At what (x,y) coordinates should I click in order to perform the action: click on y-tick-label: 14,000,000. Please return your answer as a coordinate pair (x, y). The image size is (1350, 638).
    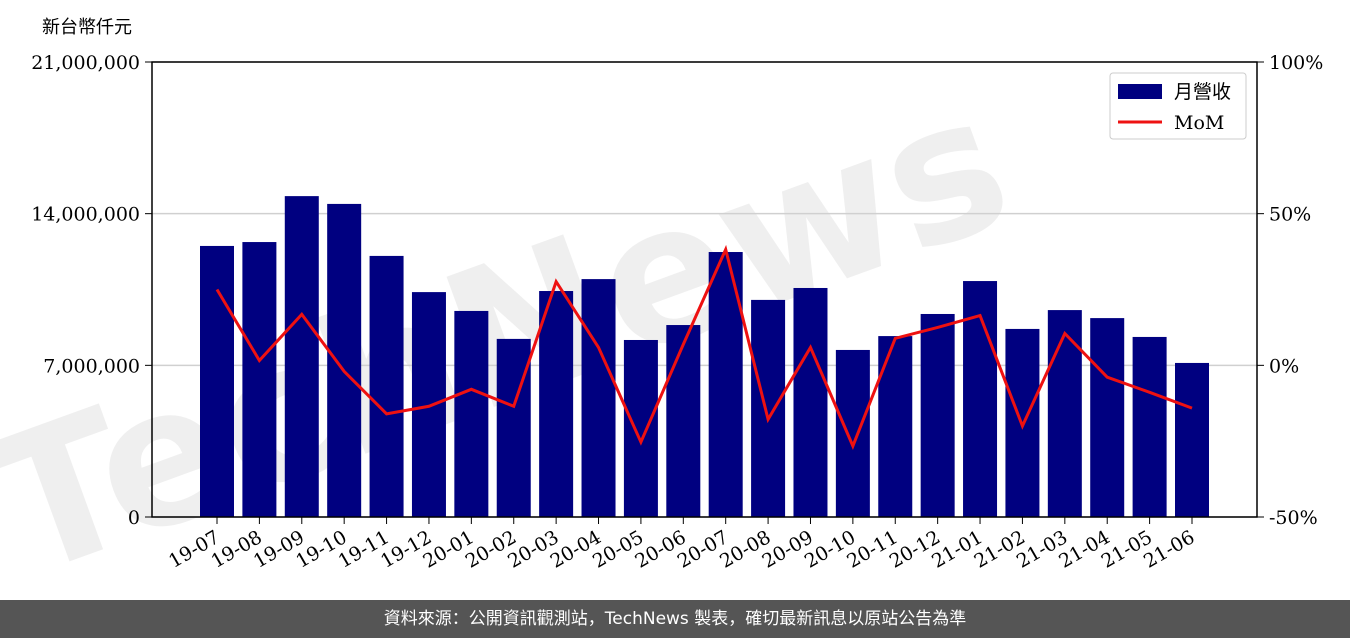
    Looking at the image, I should click on (85, 215).